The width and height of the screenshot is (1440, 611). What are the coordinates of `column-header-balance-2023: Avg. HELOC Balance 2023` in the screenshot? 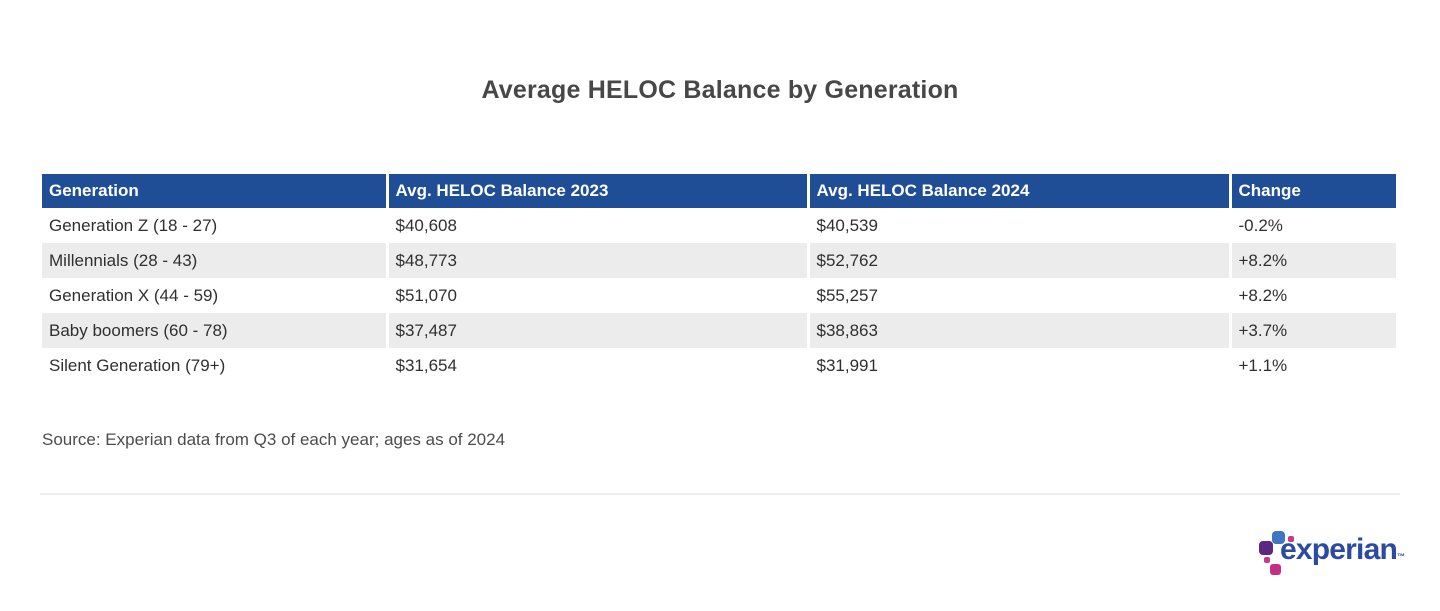 It's located at (596, 191).